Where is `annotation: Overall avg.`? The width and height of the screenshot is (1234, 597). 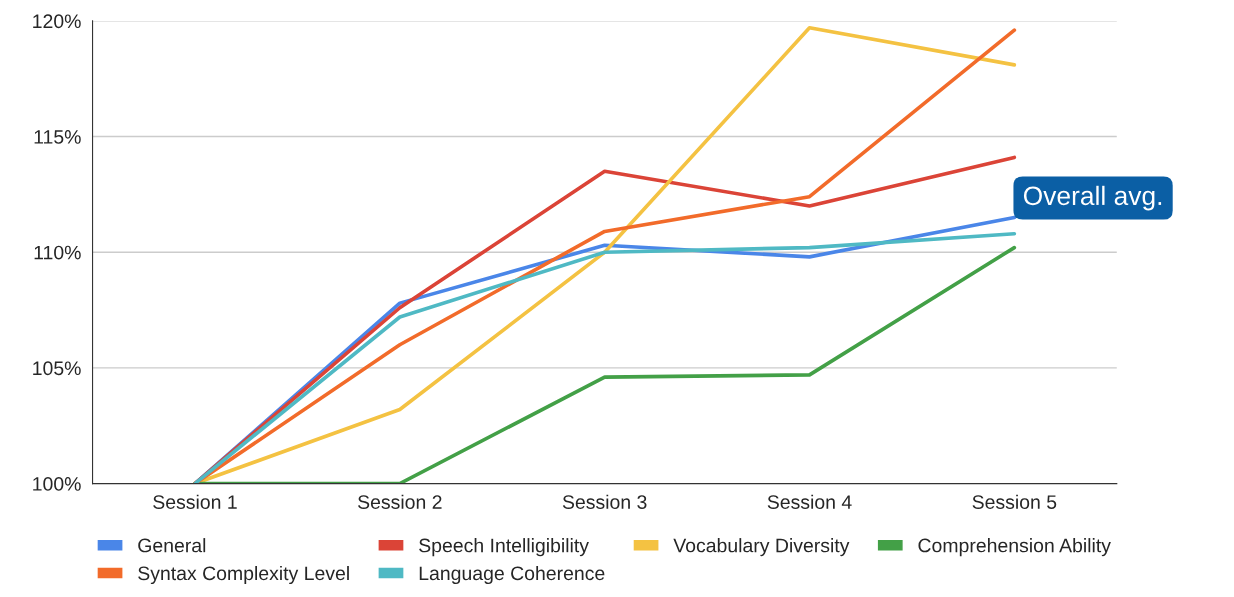 annotation: Overall avg. is located at coordinates (1092, 198).